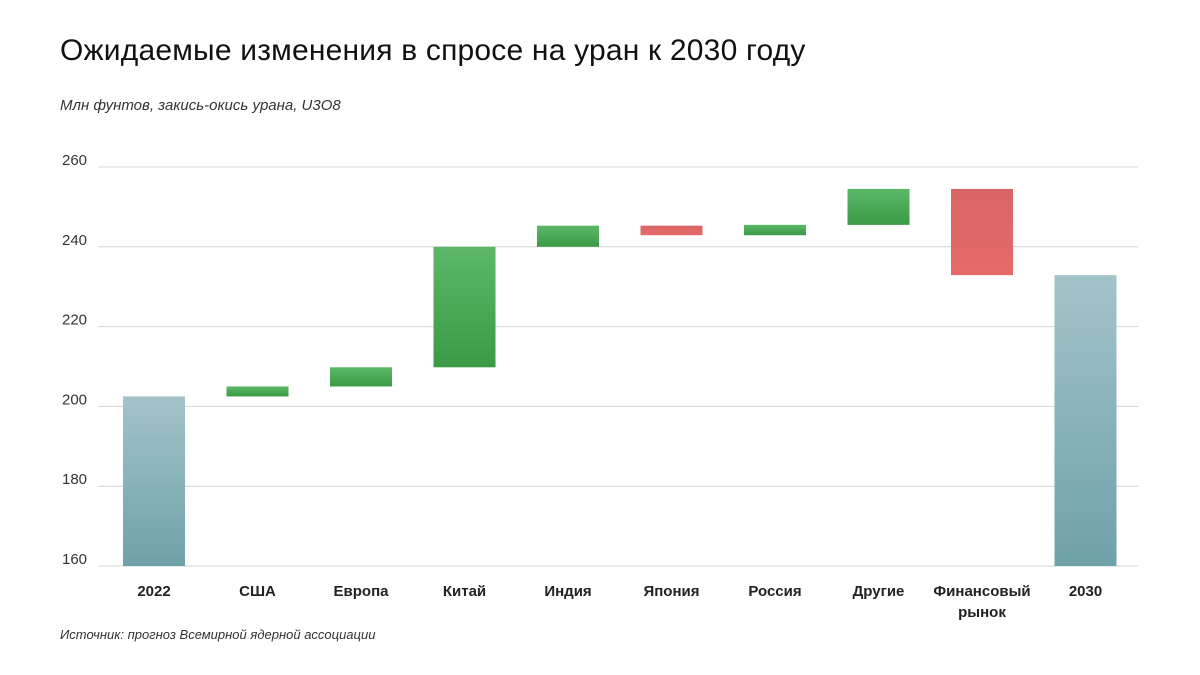 The width and height of the screenshot is (1200, 675). I want to click on x-category-label: Другие, so click(879, 591).